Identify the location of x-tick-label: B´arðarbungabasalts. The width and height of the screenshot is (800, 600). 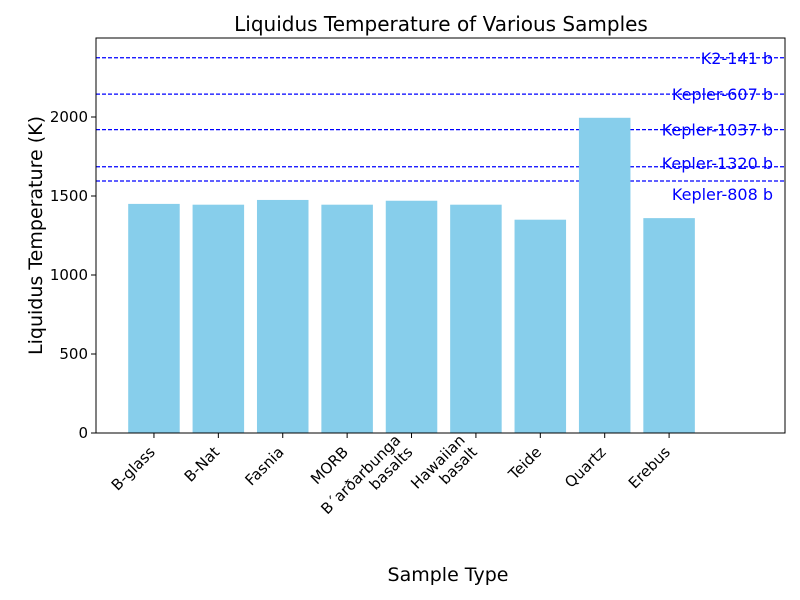
(366, 480).